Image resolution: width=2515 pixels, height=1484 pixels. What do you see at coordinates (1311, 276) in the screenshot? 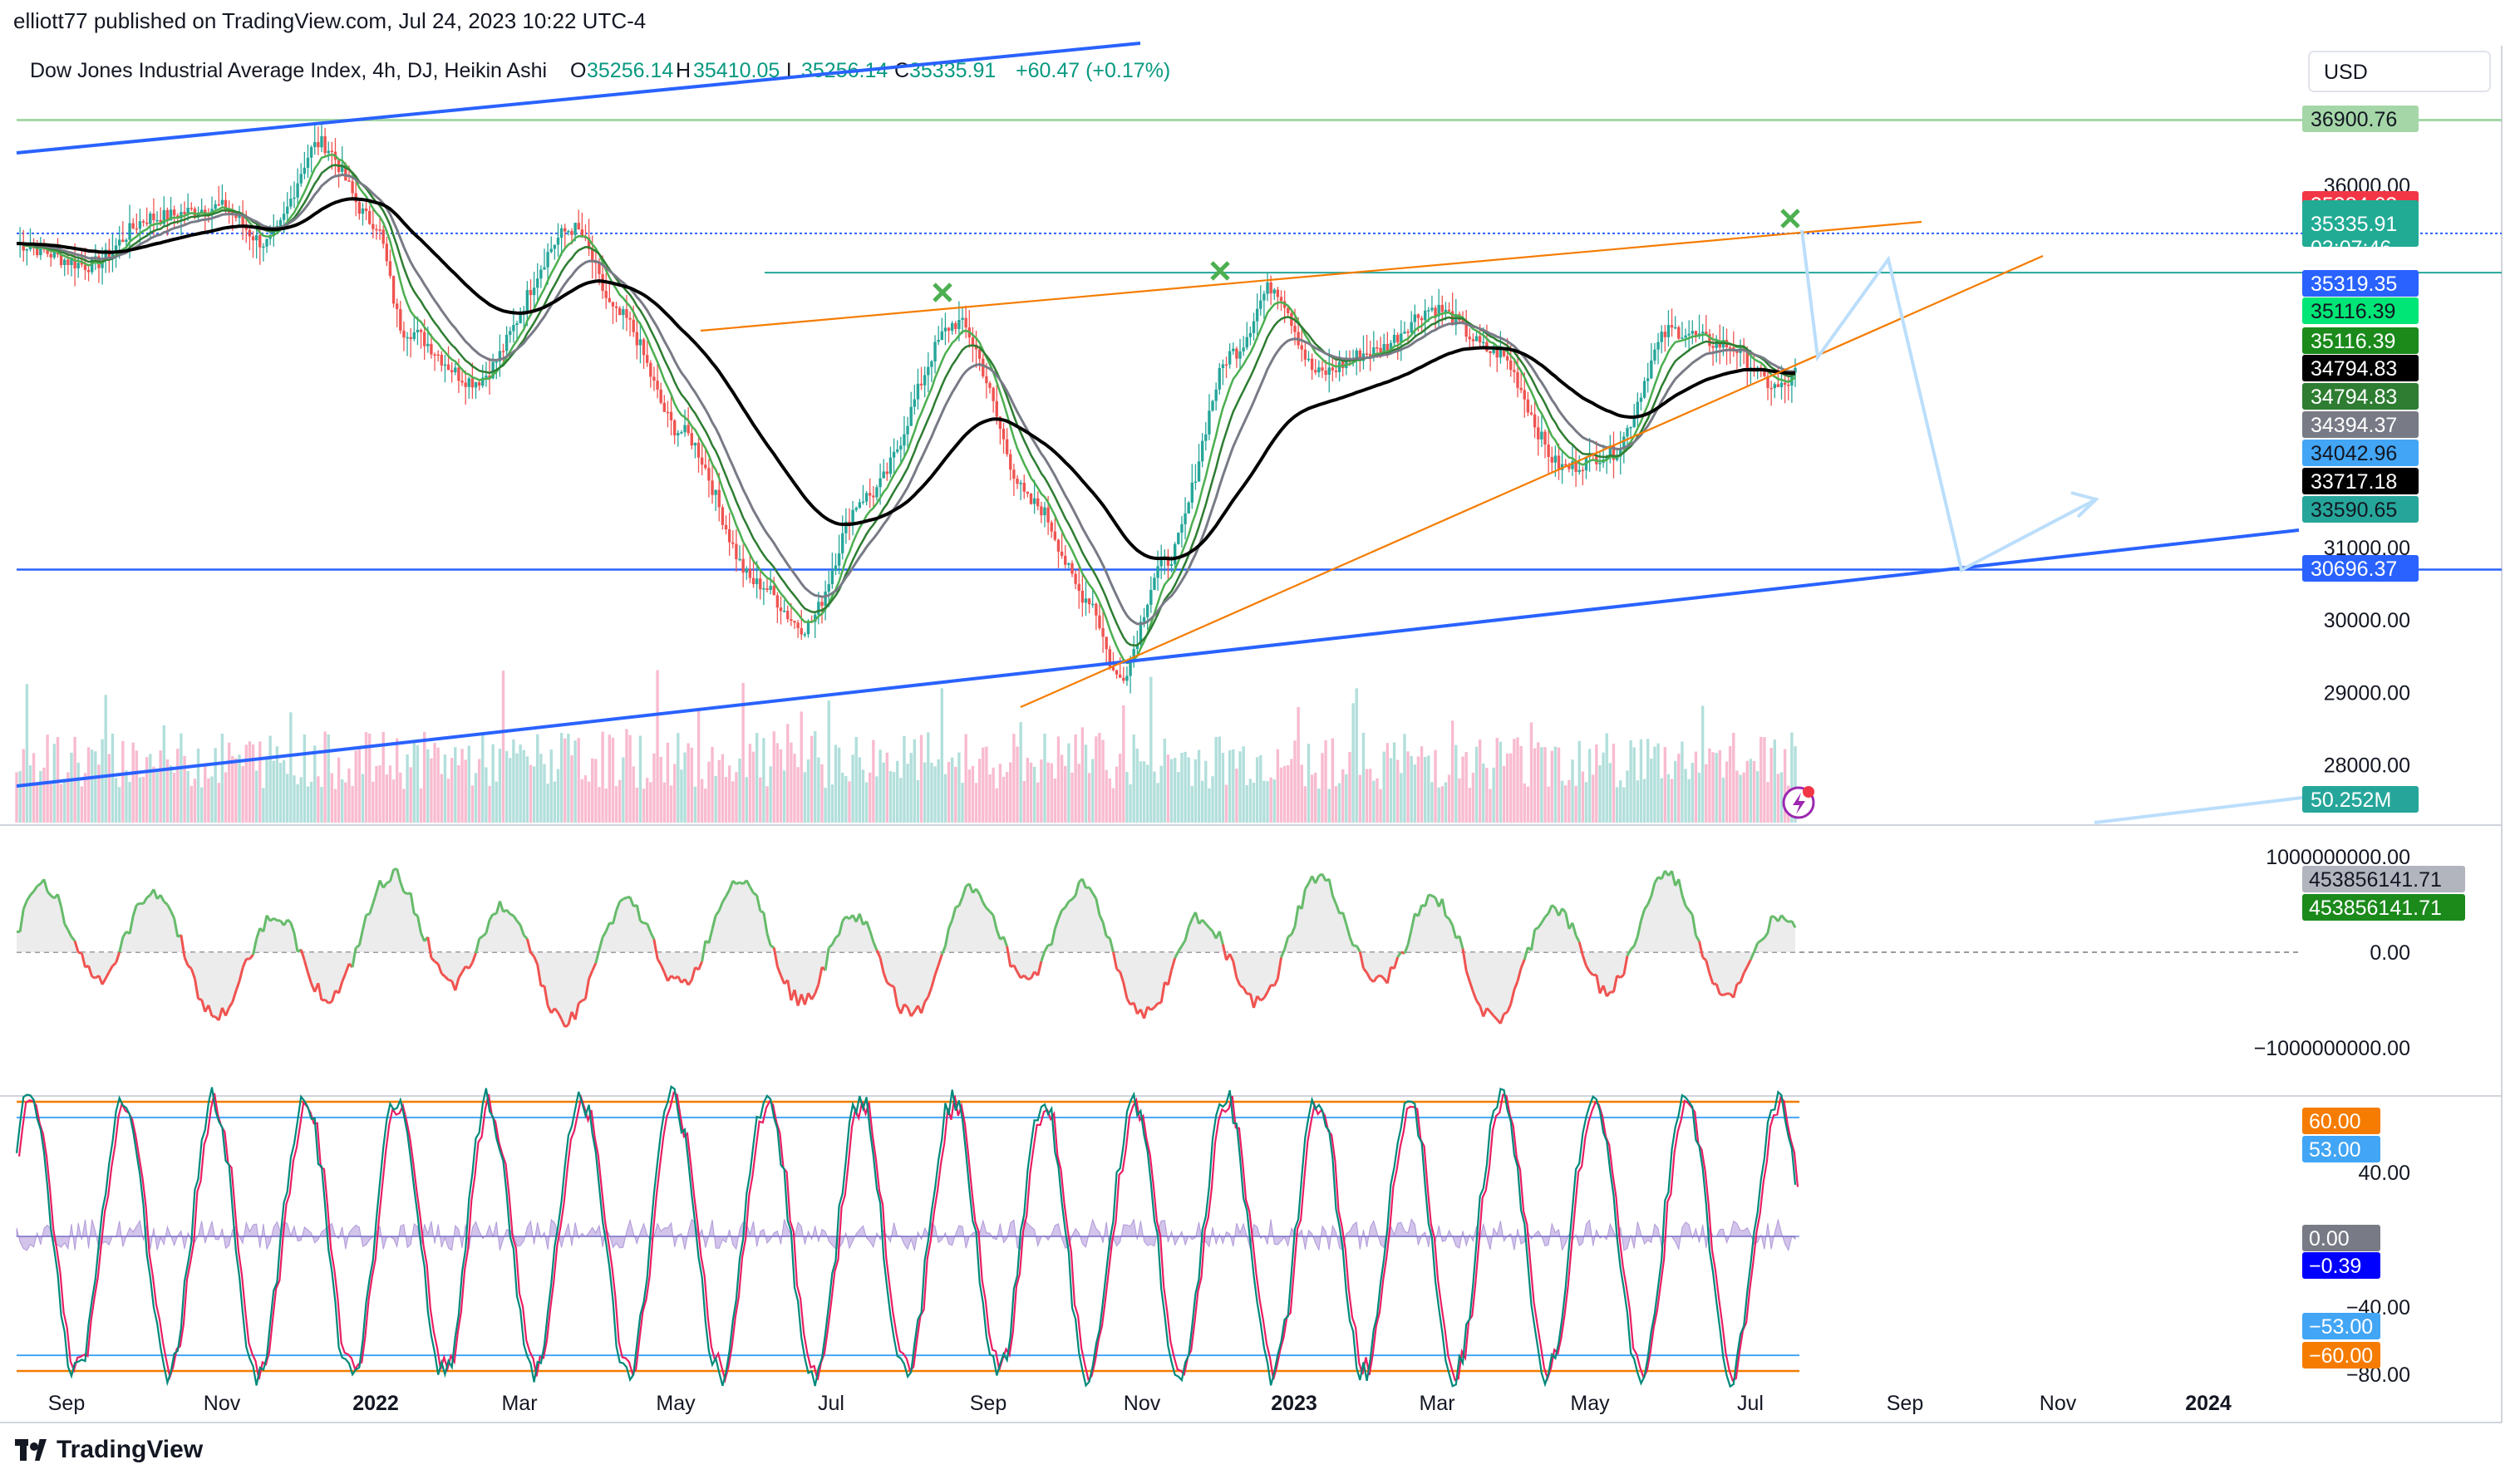
I see `wedge-upper-line` at bounding box center [1311, 276].